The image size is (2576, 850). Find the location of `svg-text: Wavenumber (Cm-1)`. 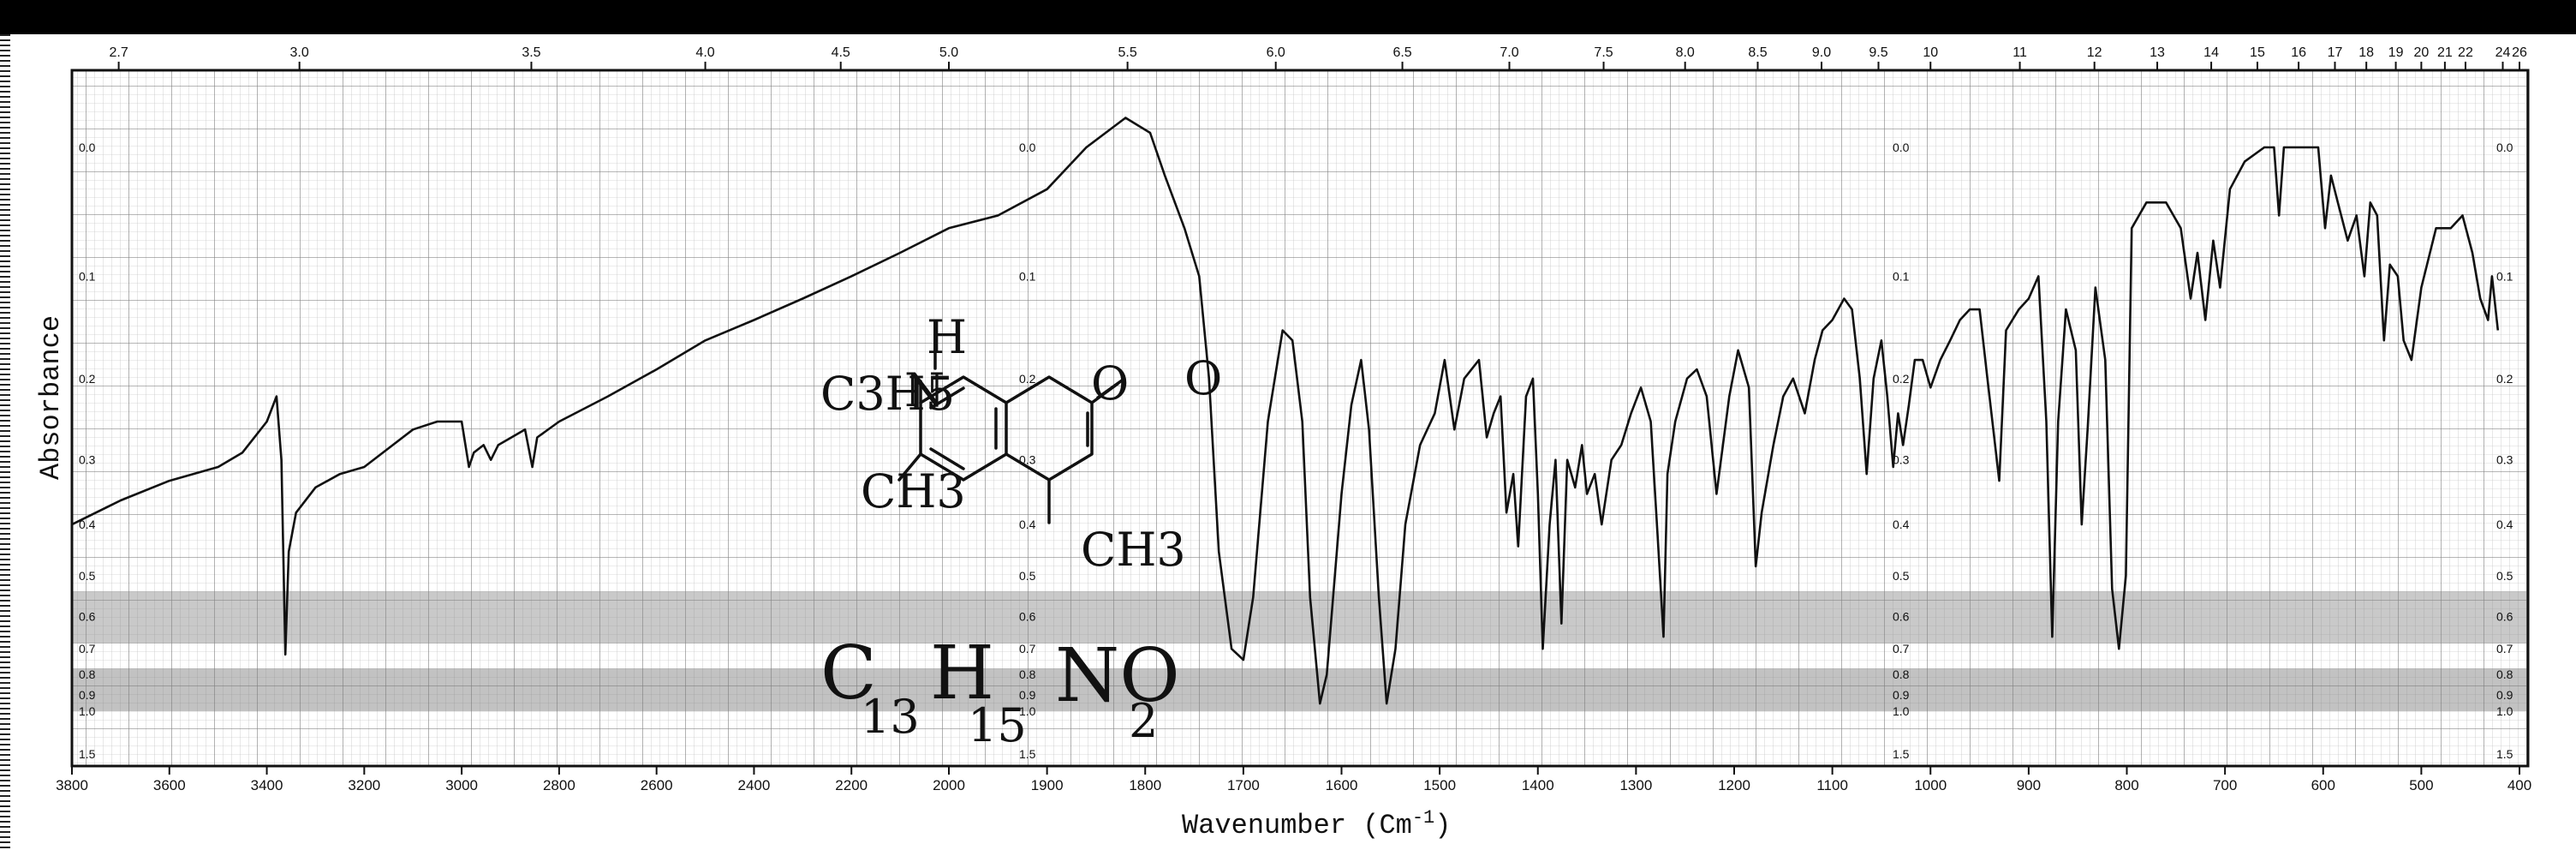

svg-text: Wavenumber (Cm-1) is located at coordinates (1316, 824).